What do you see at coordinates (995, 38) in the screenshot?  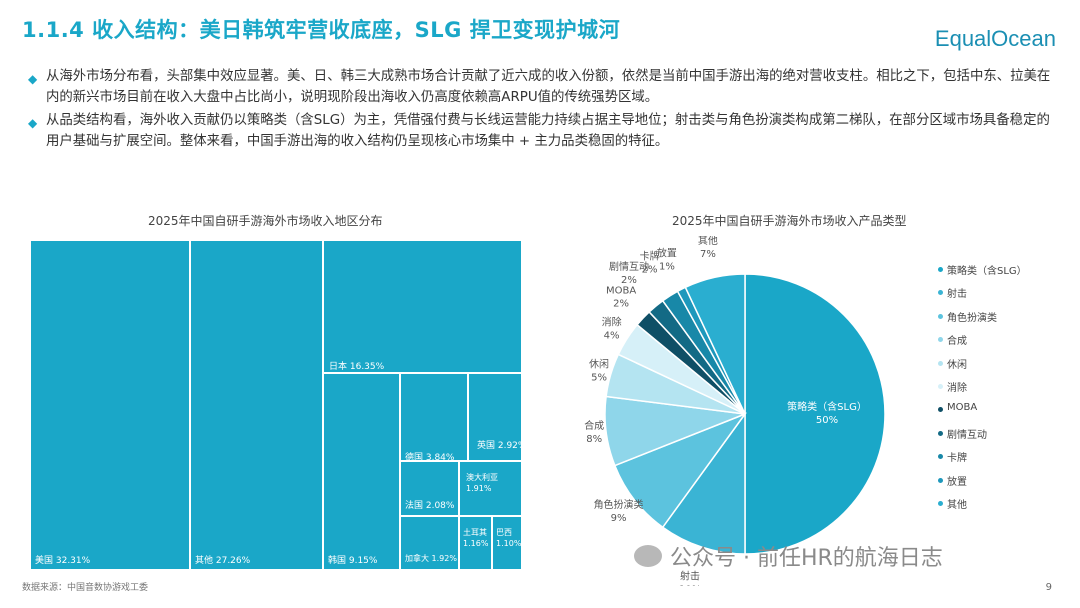 I see `equalocean-logo: EqualOcean` at bounding box center [995, 38].